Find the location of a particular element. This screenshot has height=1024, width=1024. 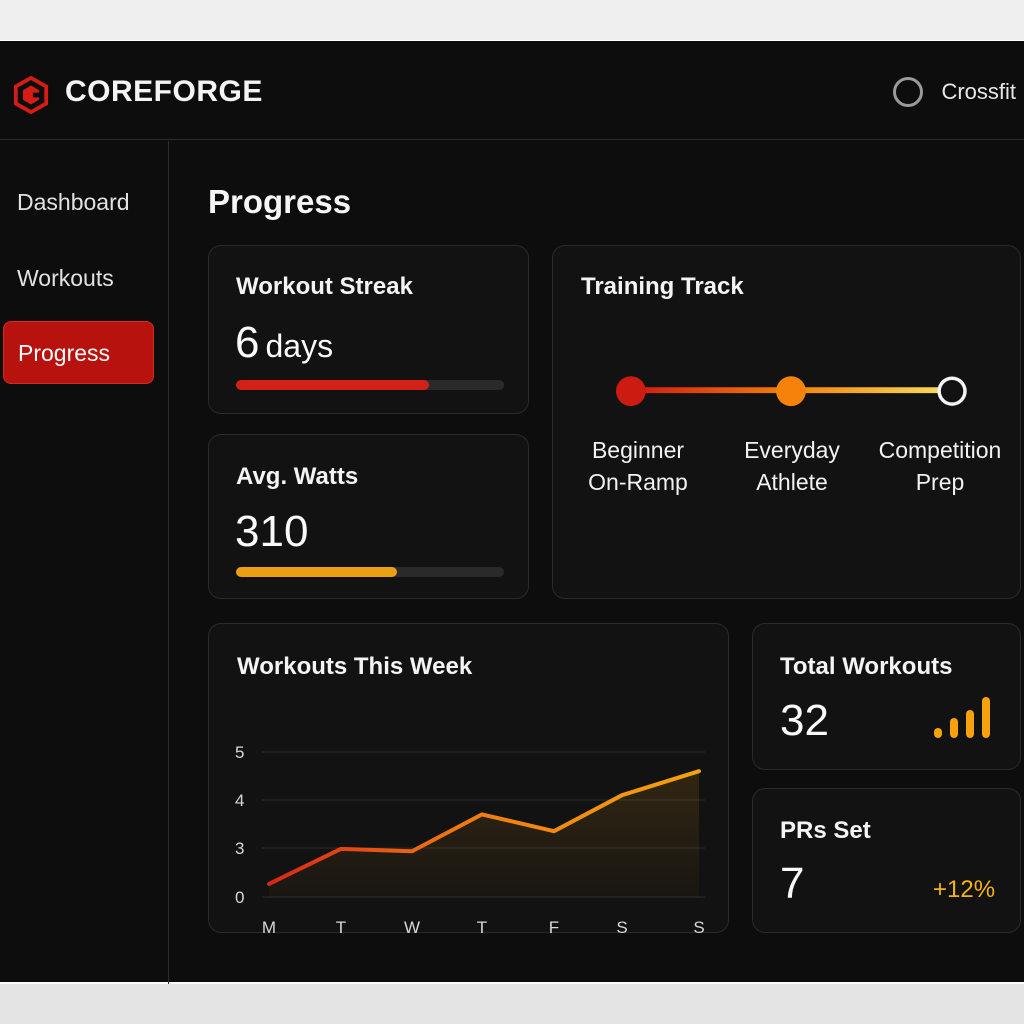

sidebar-item-label: Workouts is located at coordinates (65, 278).